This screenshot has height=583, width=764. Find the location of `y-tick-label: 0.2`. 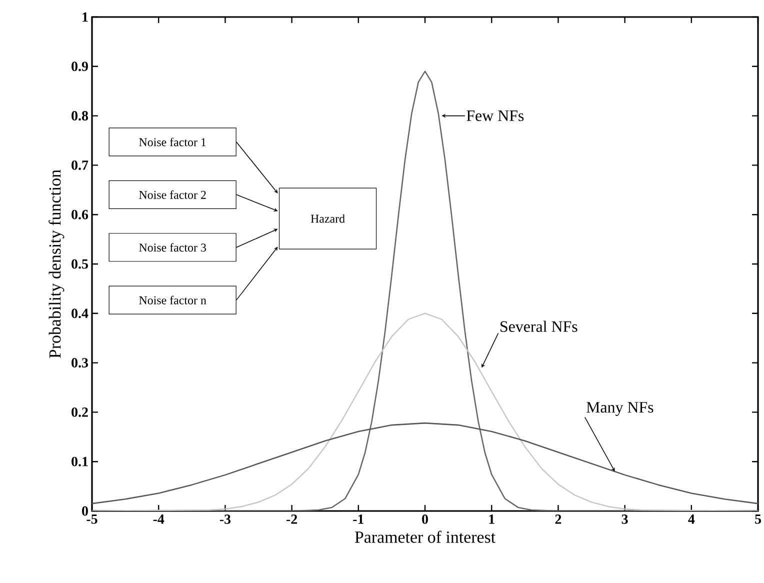

y-tick-label: 0.2 is located at coordinates (80, 412).